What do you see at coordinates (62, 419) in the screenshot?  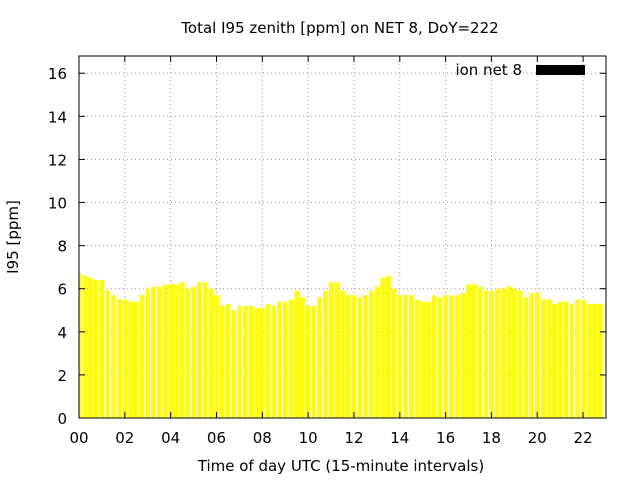 I see `y-tick-label: 0` at bounding box center [62, 419].